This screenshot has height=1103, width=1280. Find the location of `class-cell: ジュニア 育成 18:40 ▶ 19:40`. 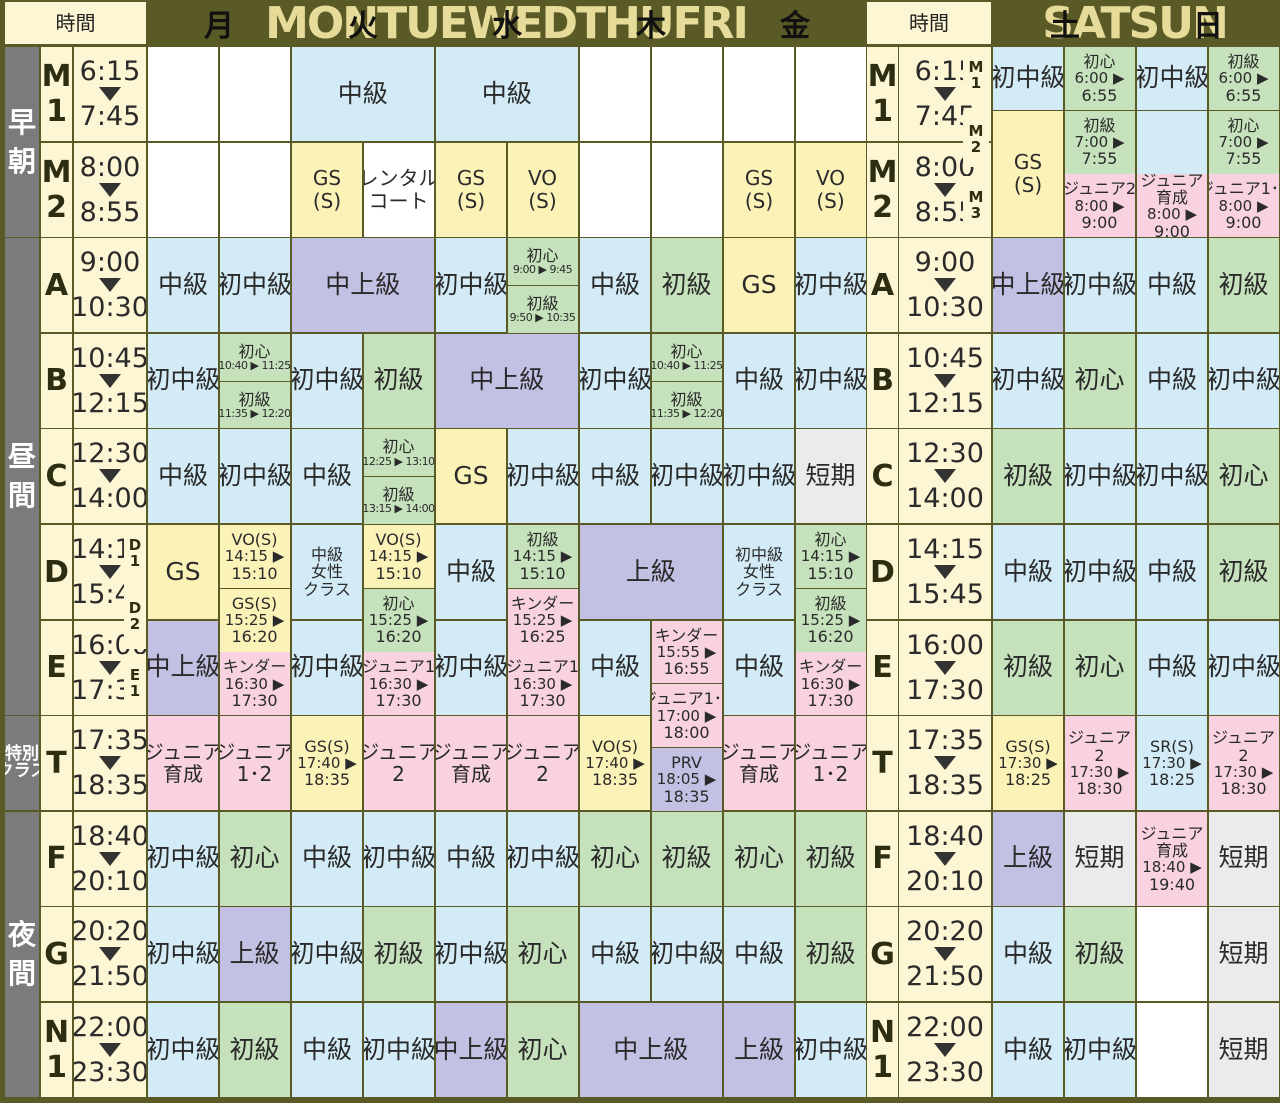

class-cell: ジュニア 育成 18:40 ▶ 19:40 is located at coordinates (1172, 858).